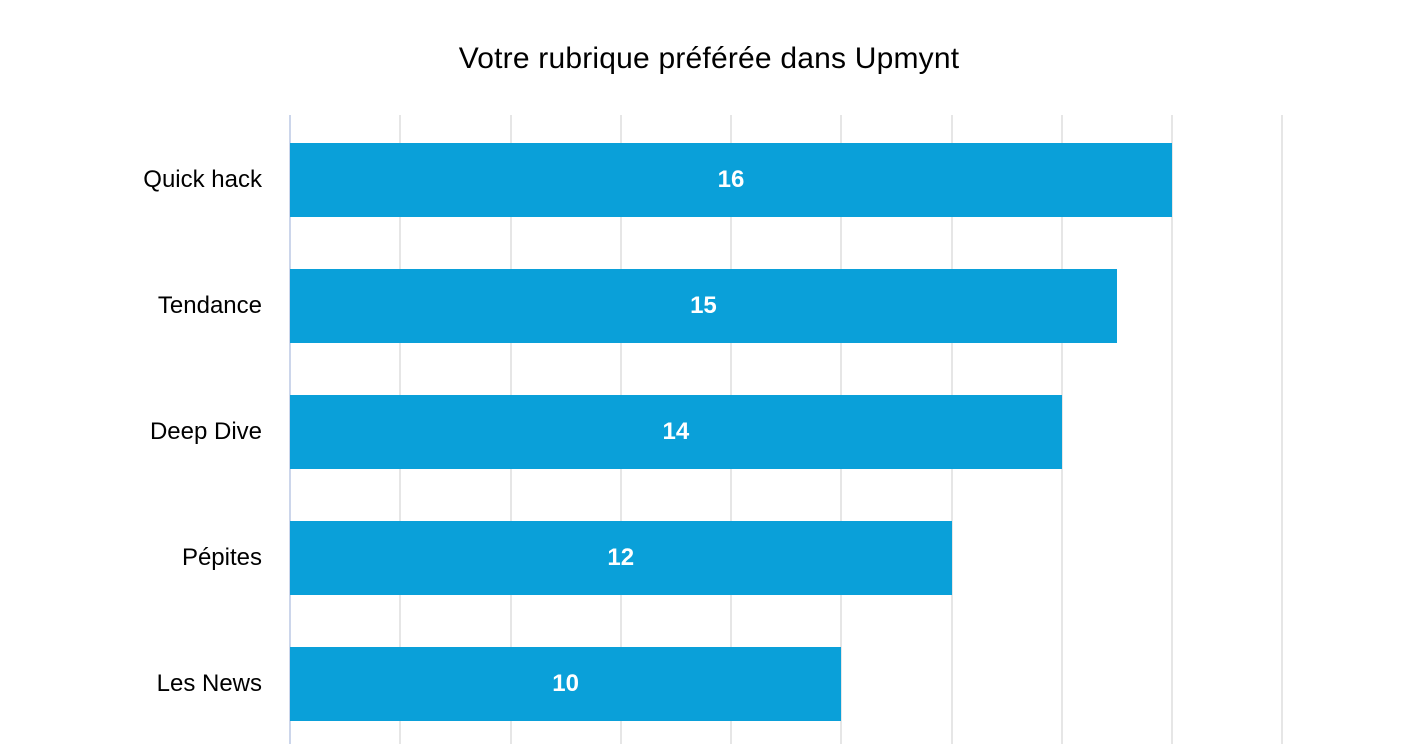 This screenshot has width=1418, height=744. I want to click on bar-value-label: 12, so click(621, 557).